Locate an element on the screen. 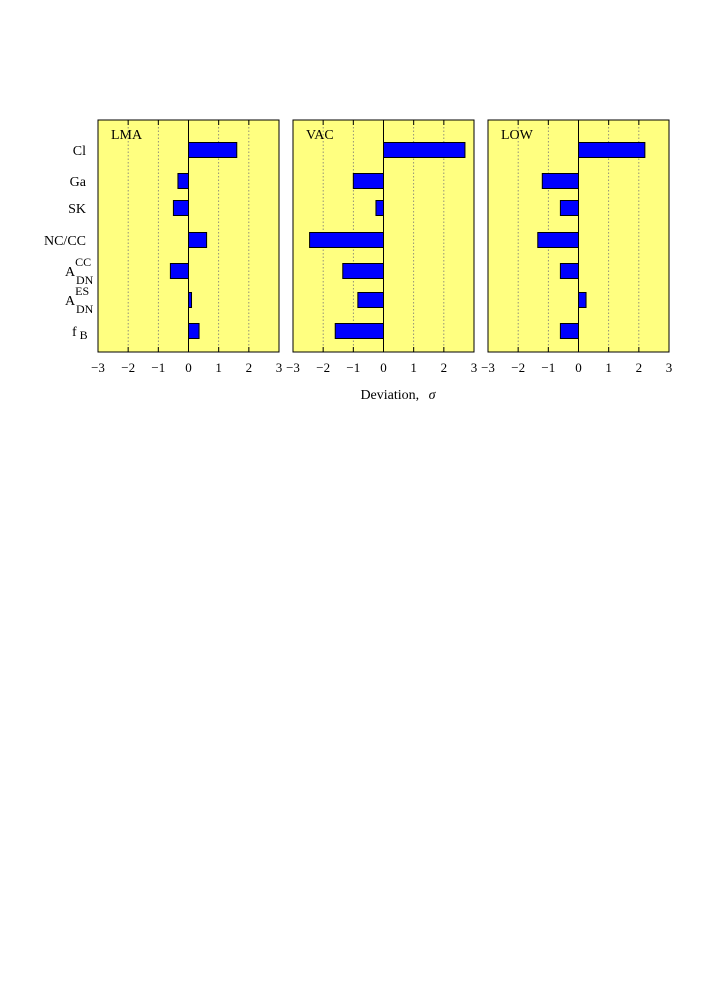 This screenshot has width=708, height=1001. category-label-base: Cl is located at coordinates (79, 151).